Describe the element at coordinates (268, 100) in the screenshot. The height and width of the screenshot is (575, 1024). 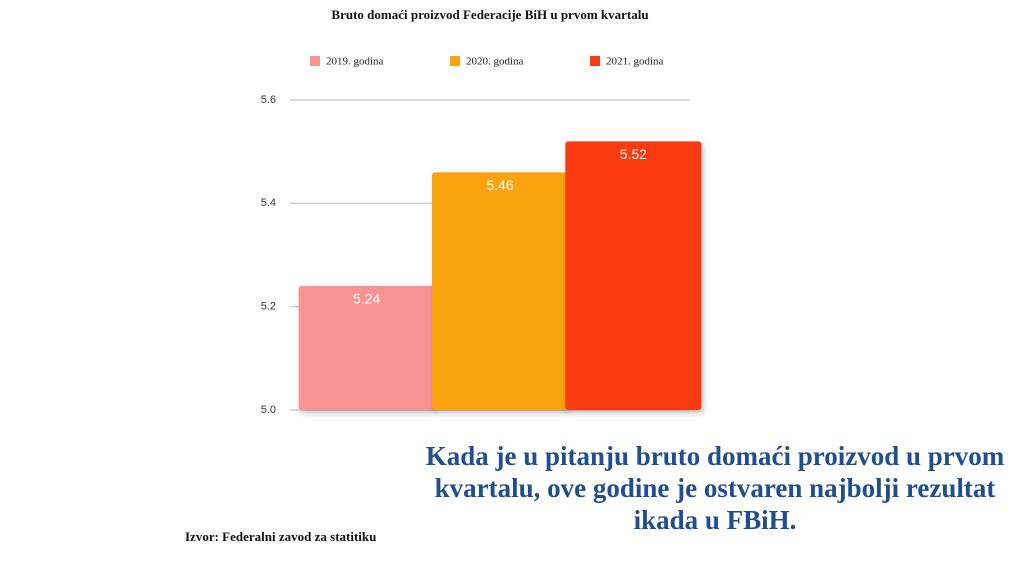
I see `y-tick-label: 5.6` at that location.